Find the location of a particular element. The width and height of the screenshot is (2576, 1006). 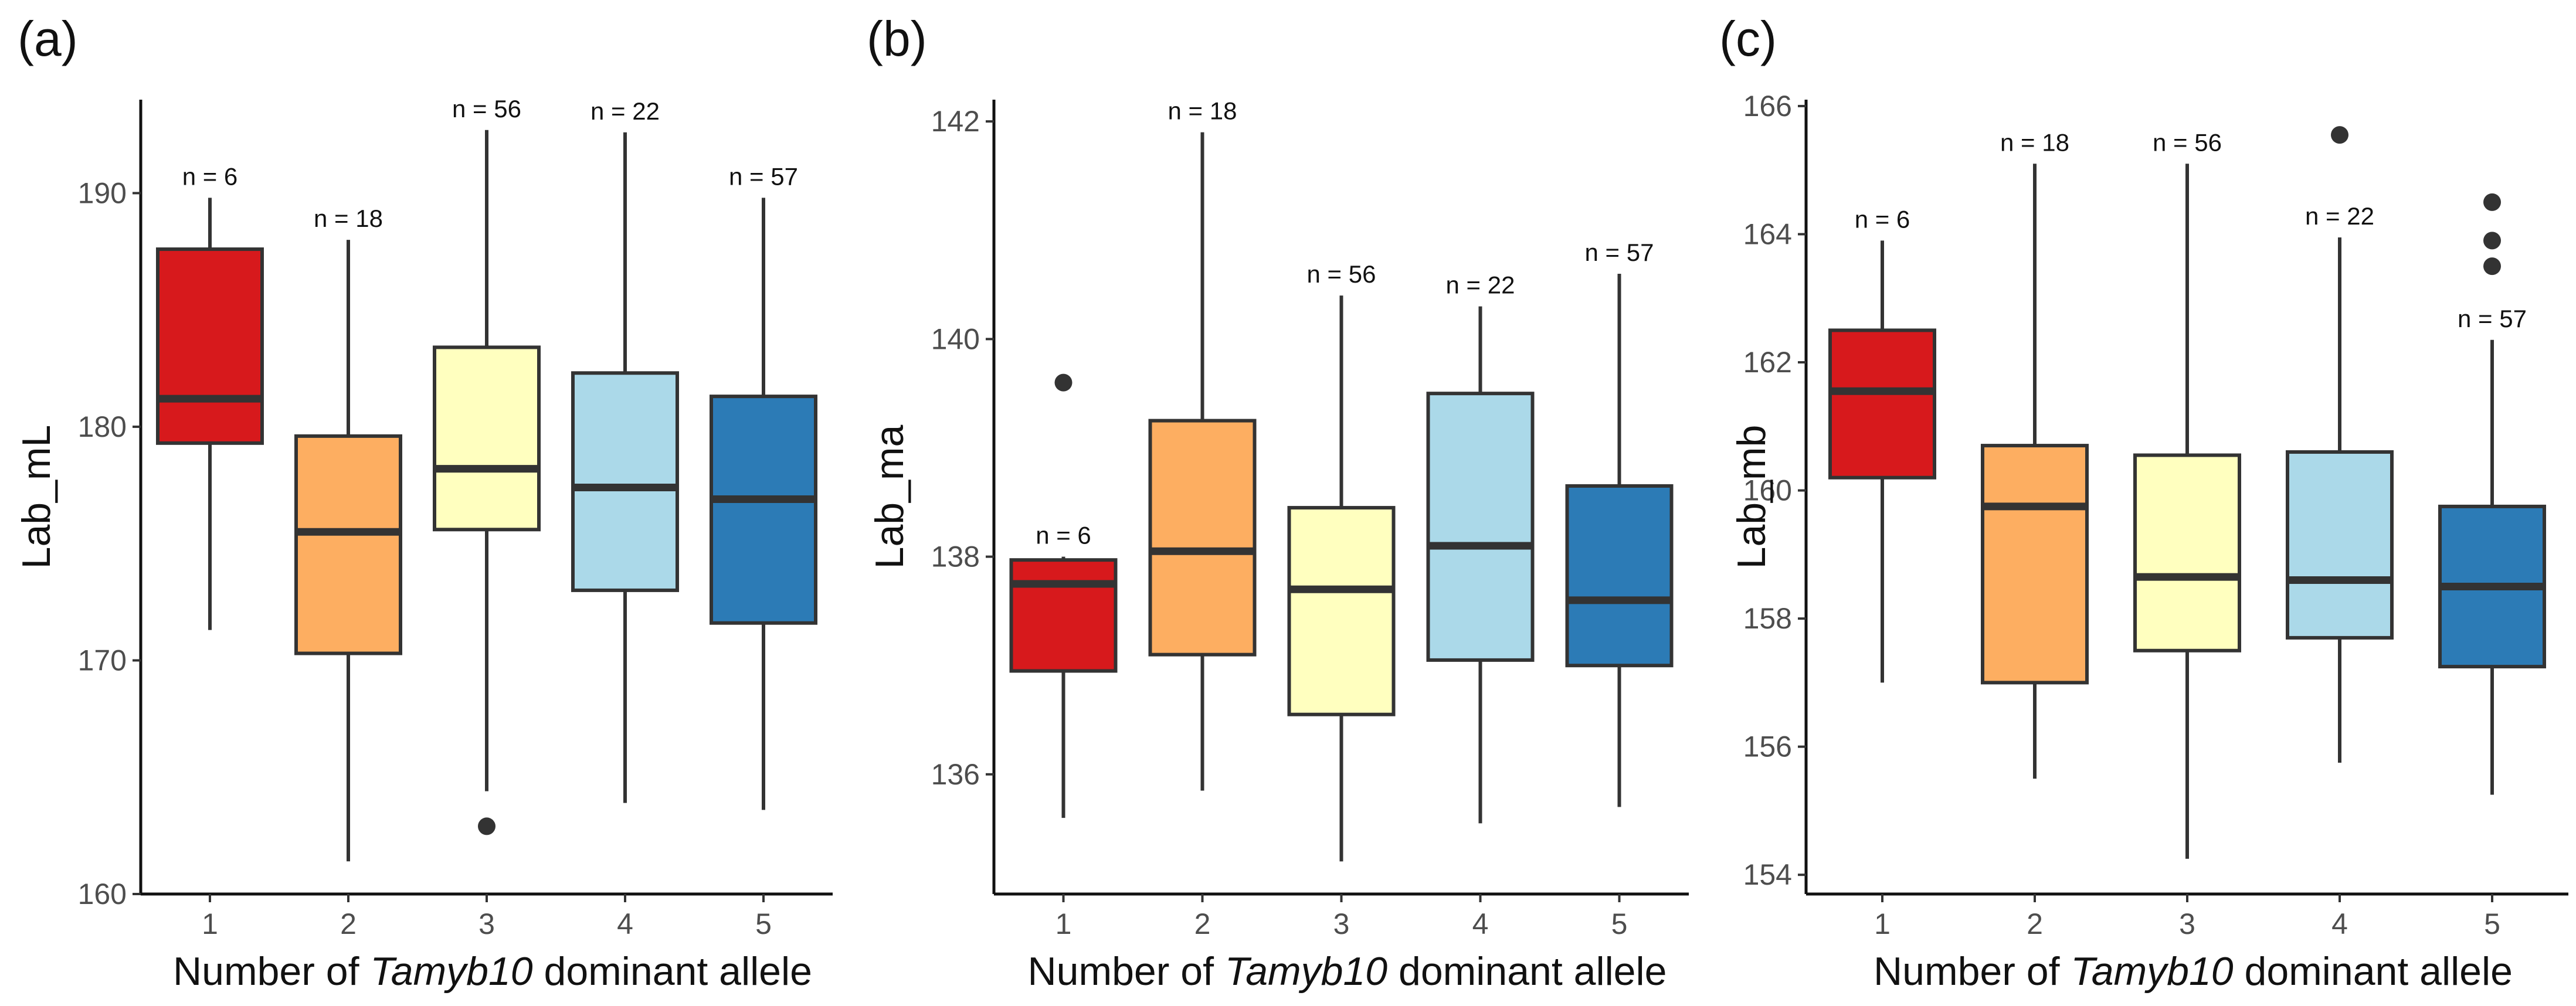

y-axis-title: Lab_mL is located at coordinates (36, 497).